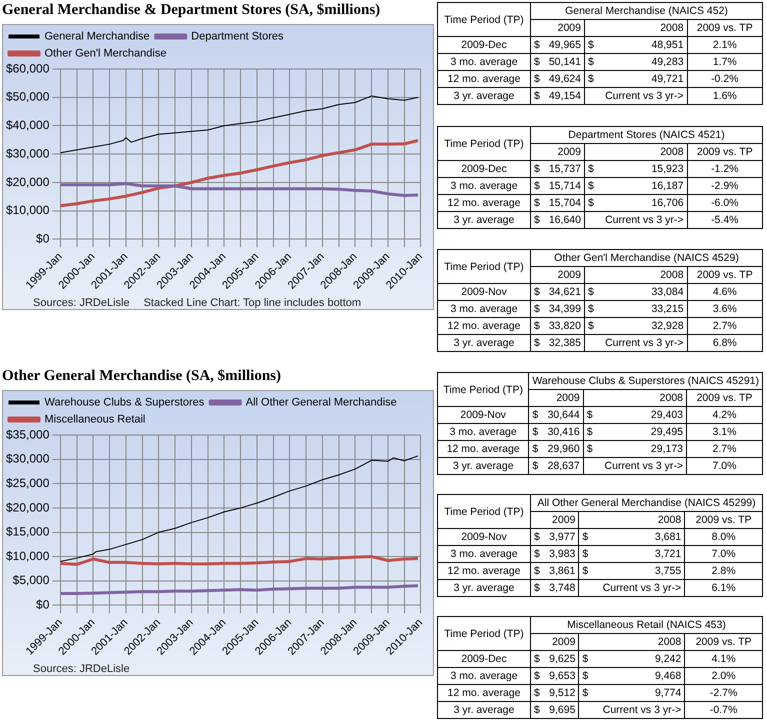 This screenshot has height=727, width=767. What do you see at coordinates (554, 659) in the screenshot?
I see `text: $ 9,625` at bounding box center [554, 659].